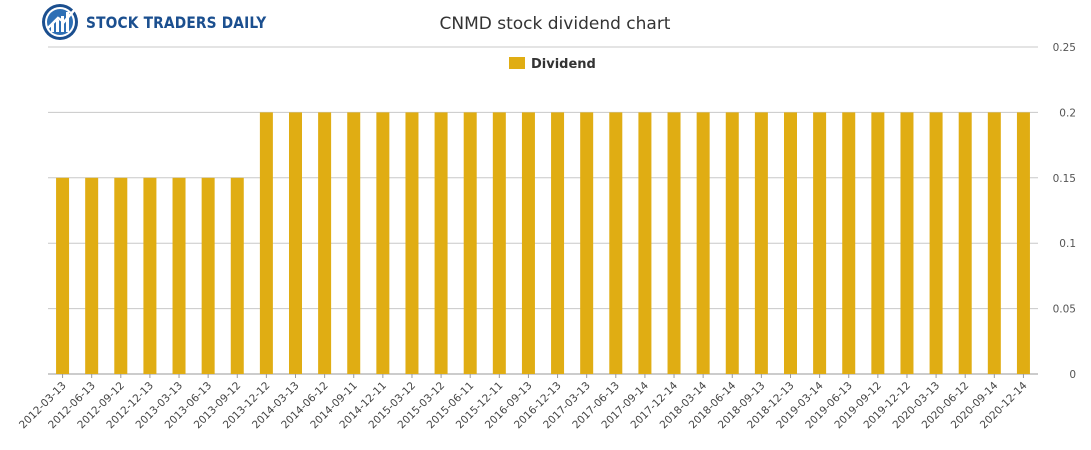  Describe the element at coordinates (1064, 179) in the screenshot. I see `y-tick-label: 0.15` at that location.